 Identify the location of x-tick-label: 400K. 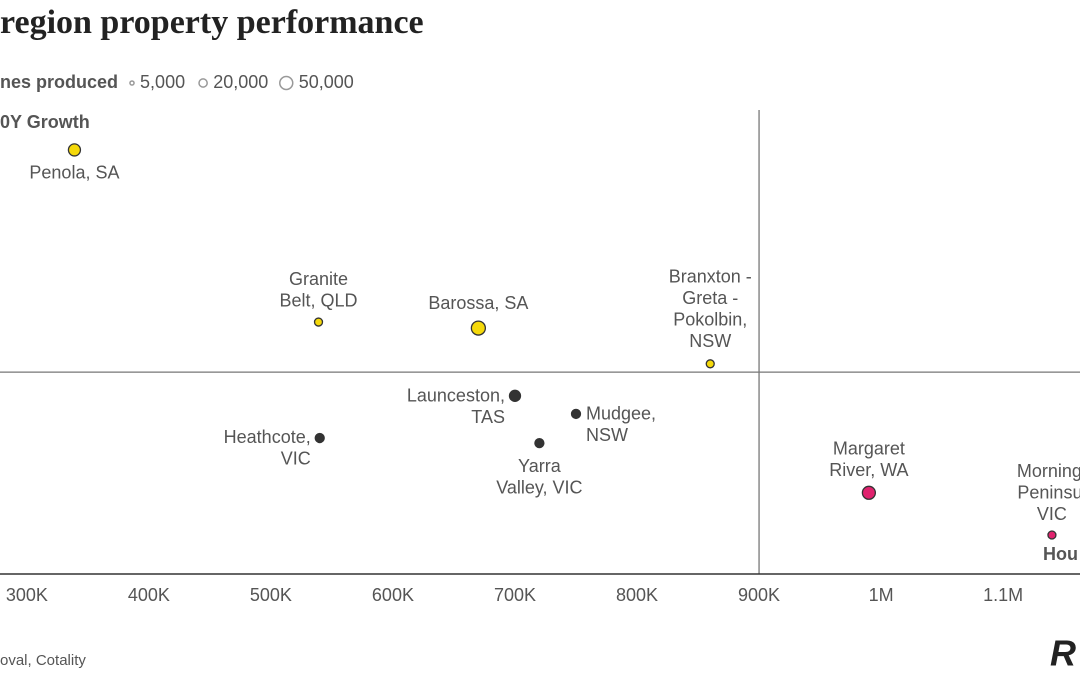
(149, 595).